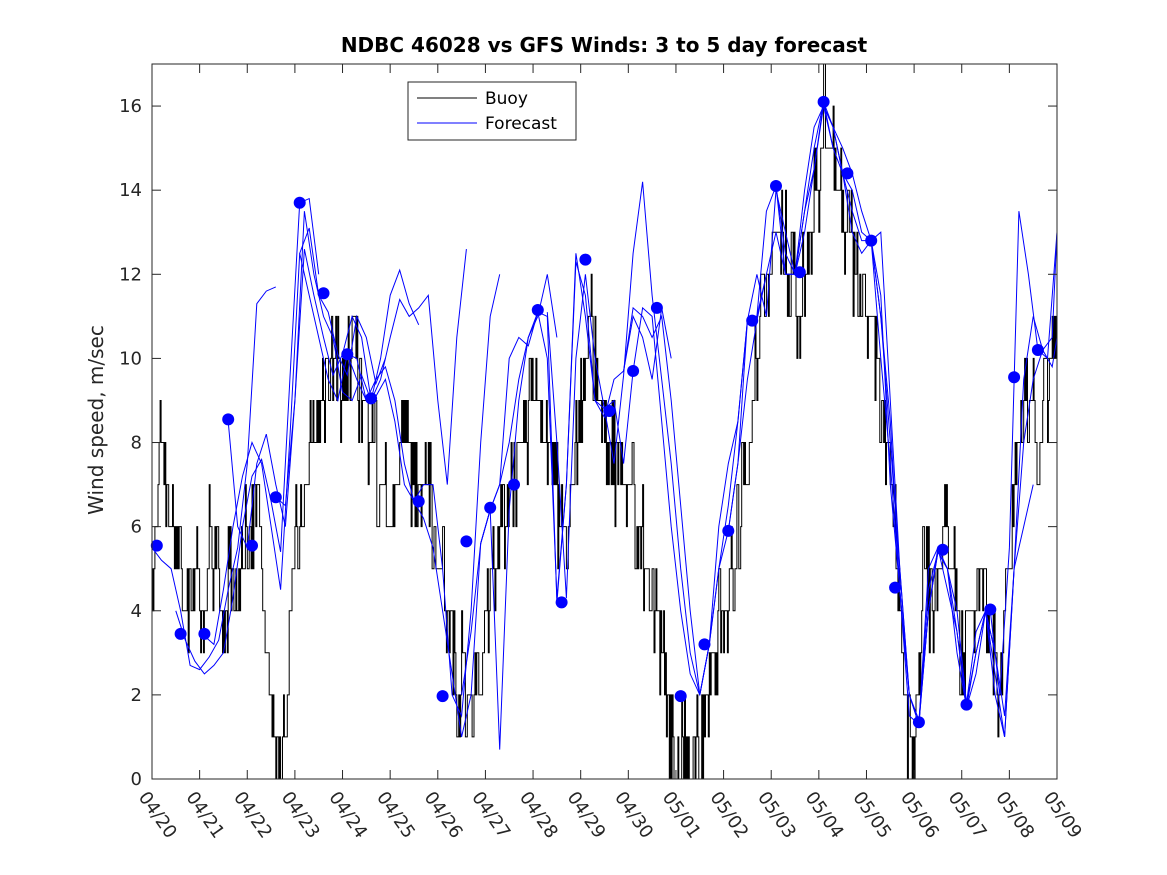 This screenshot has width=1167, height=875. What do you see at coordinates (130, 190) in the screenshot?
I see `y-tick-label-14: 14` at bounding box center [130, 190].